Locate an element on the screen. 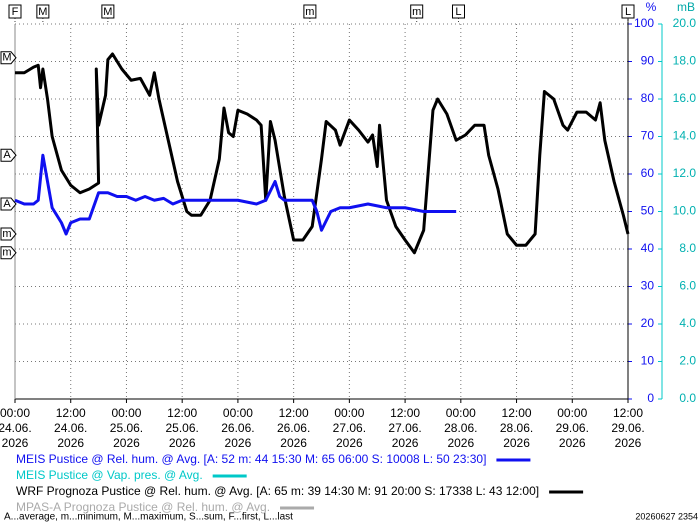  y2-unit: mB is located at coordinates (686, 7).